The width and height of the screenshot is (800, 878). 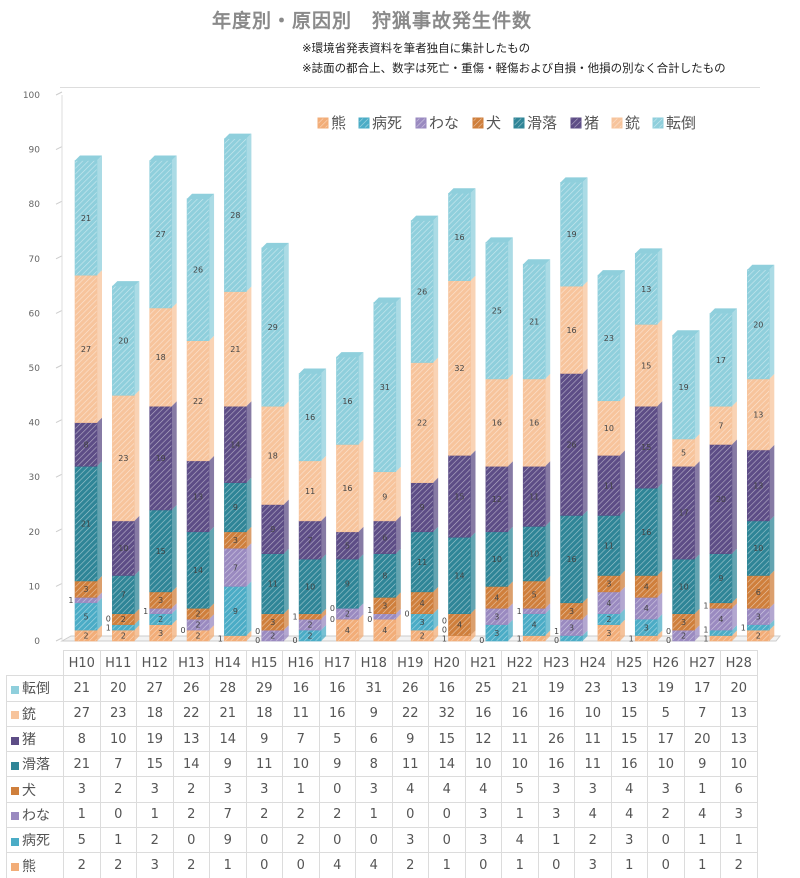 I want to click on legend-item: わな, so click(x=437, y=123).